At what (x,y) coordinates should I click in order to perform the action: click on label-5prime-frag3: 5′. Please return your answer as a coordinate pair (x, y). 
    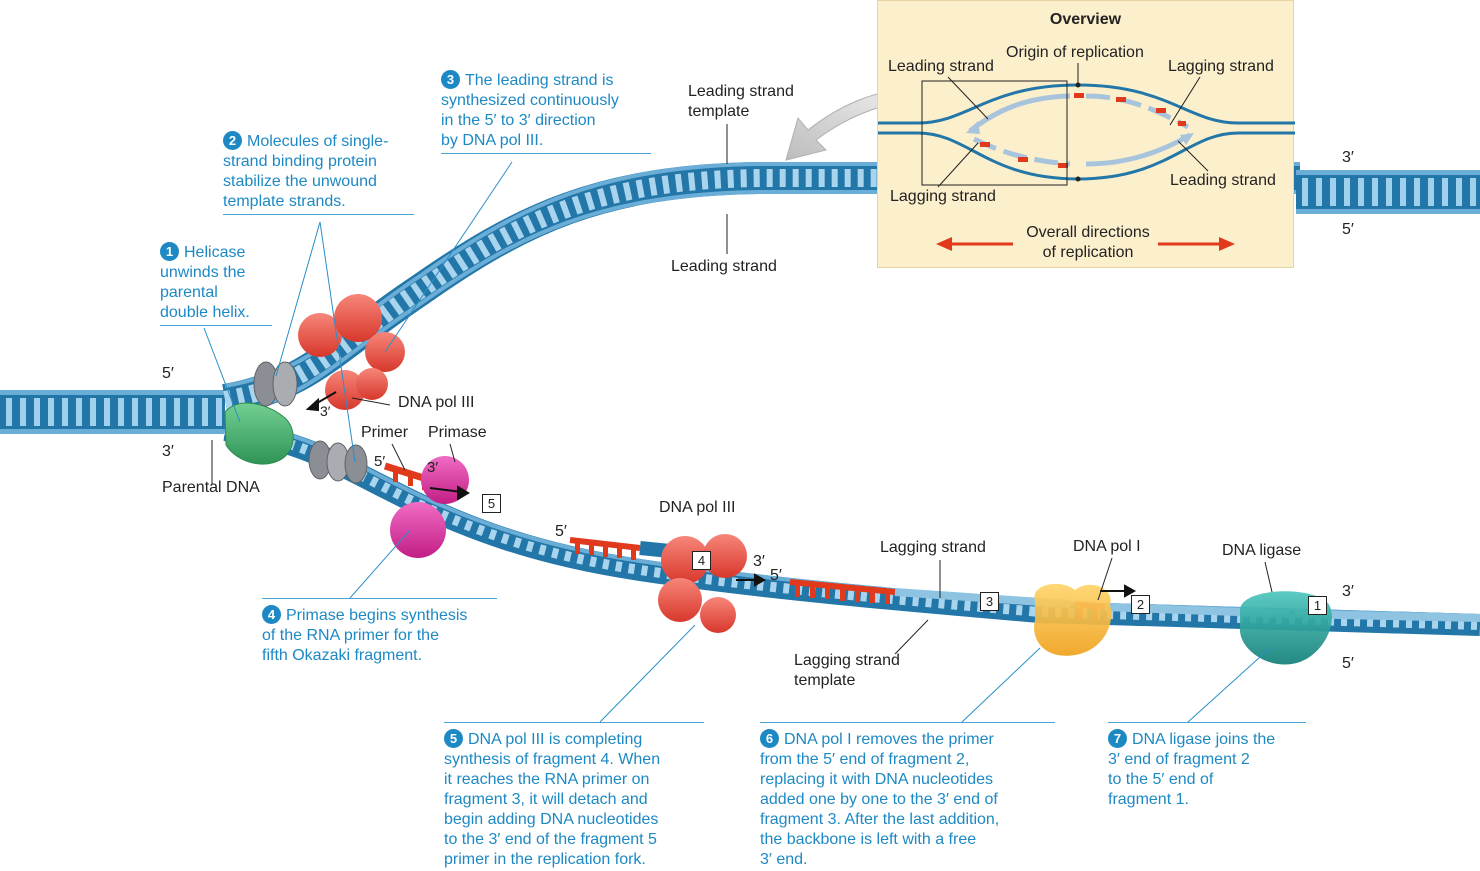
    Looking at the image, I should click on (776, 575).